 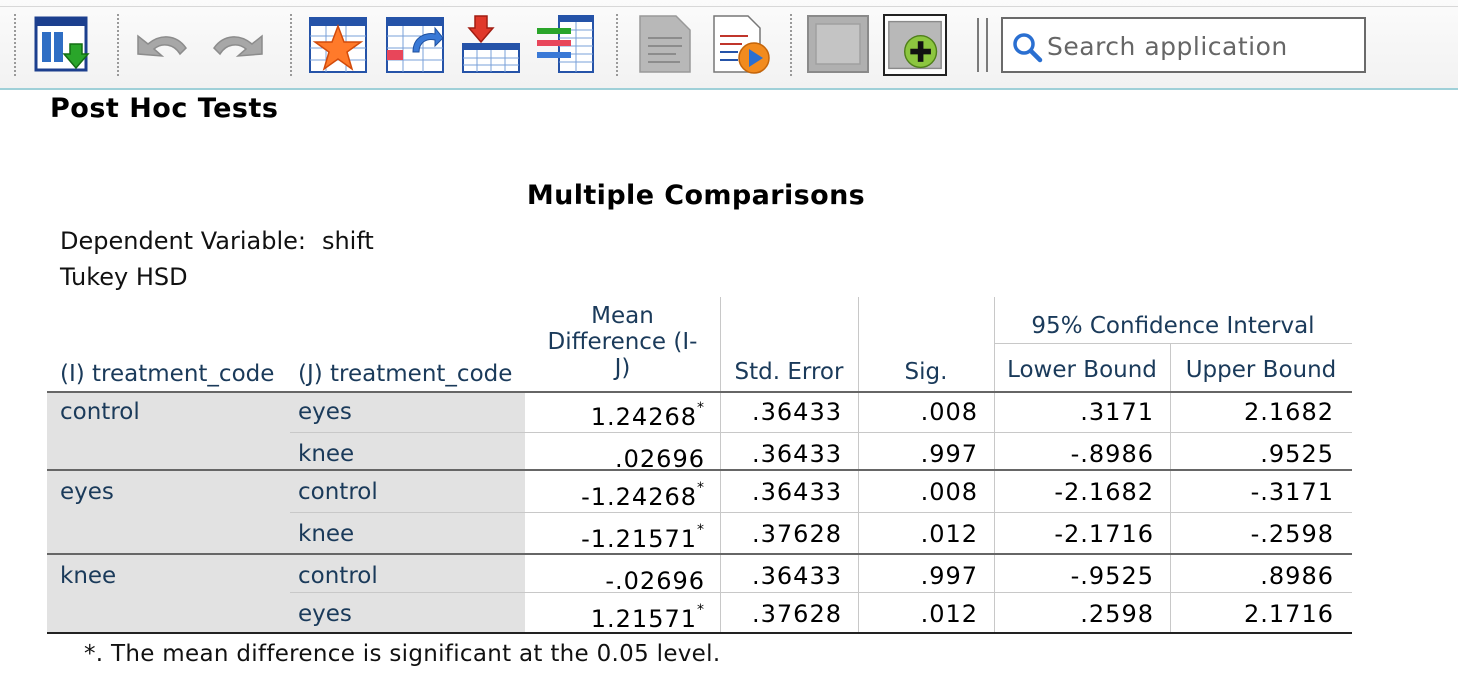 I want to click on star-table-button, so click(x=338, y=45).